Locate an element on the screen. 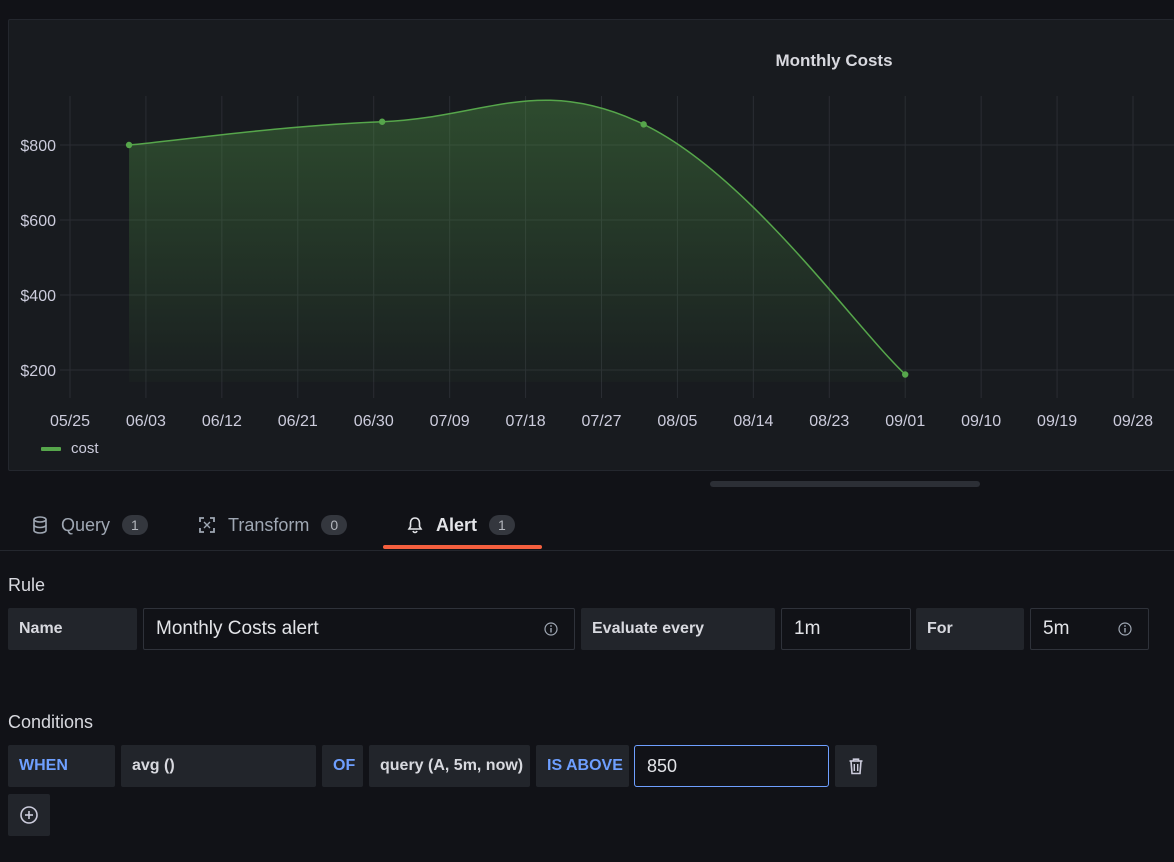 Image resolution: width=1174 pixels, height=862 pixels. add-condition-button is located at coordinates (29, 815).